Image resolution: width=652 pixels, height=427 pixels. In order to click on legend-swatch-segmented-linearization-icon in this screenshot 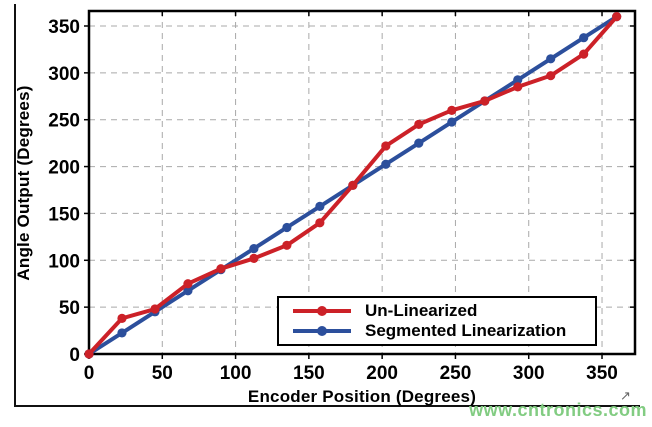, I will do `click(322, 331)`.